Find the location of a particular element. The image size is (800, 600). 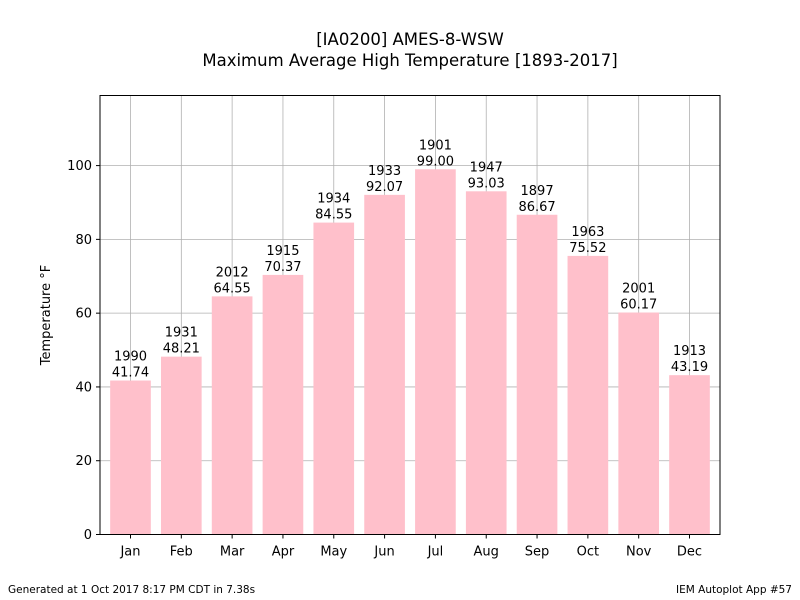

bar-value-label: 99.00 is located at coordinates (435, 161).